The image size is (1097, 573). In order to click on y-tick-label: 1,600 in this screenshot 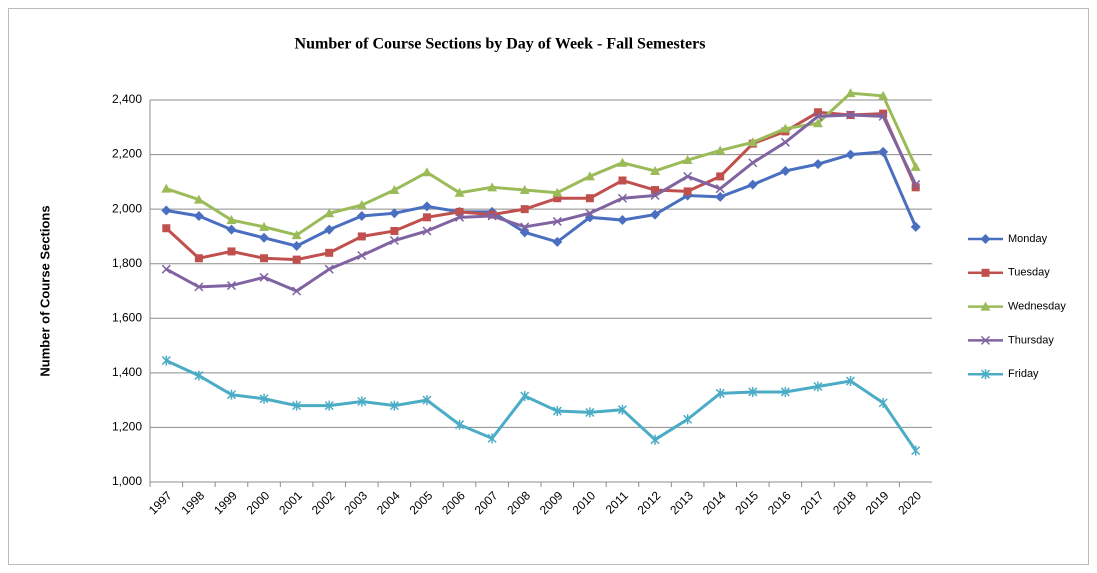, I will do `click(127, 317)`.